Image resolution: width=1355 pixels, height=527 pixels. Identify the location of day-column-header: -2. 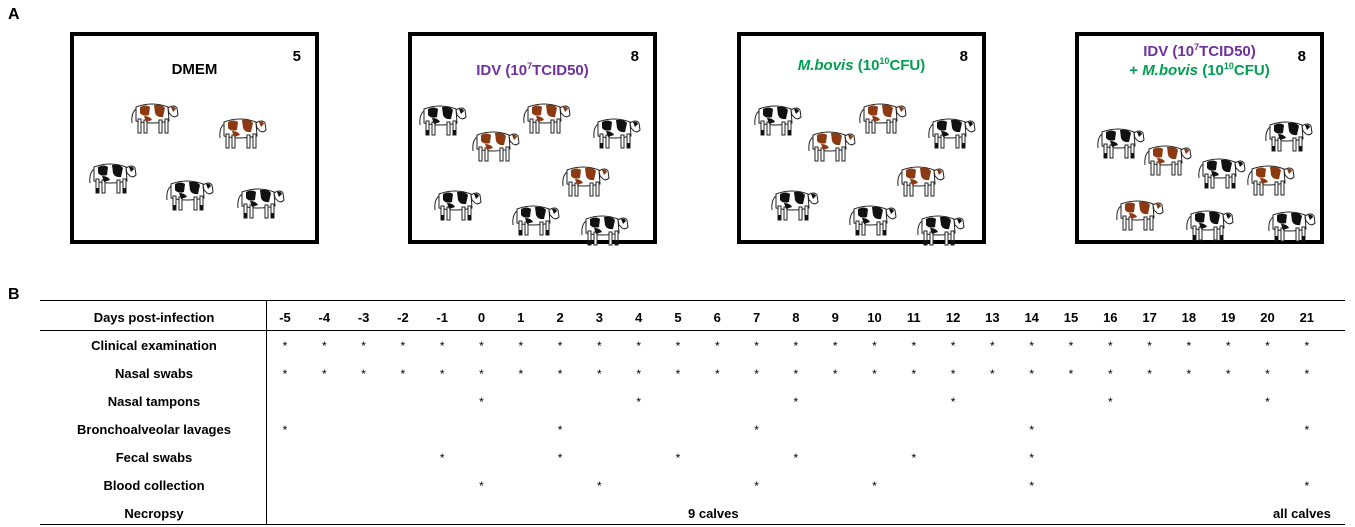
(403, 317).